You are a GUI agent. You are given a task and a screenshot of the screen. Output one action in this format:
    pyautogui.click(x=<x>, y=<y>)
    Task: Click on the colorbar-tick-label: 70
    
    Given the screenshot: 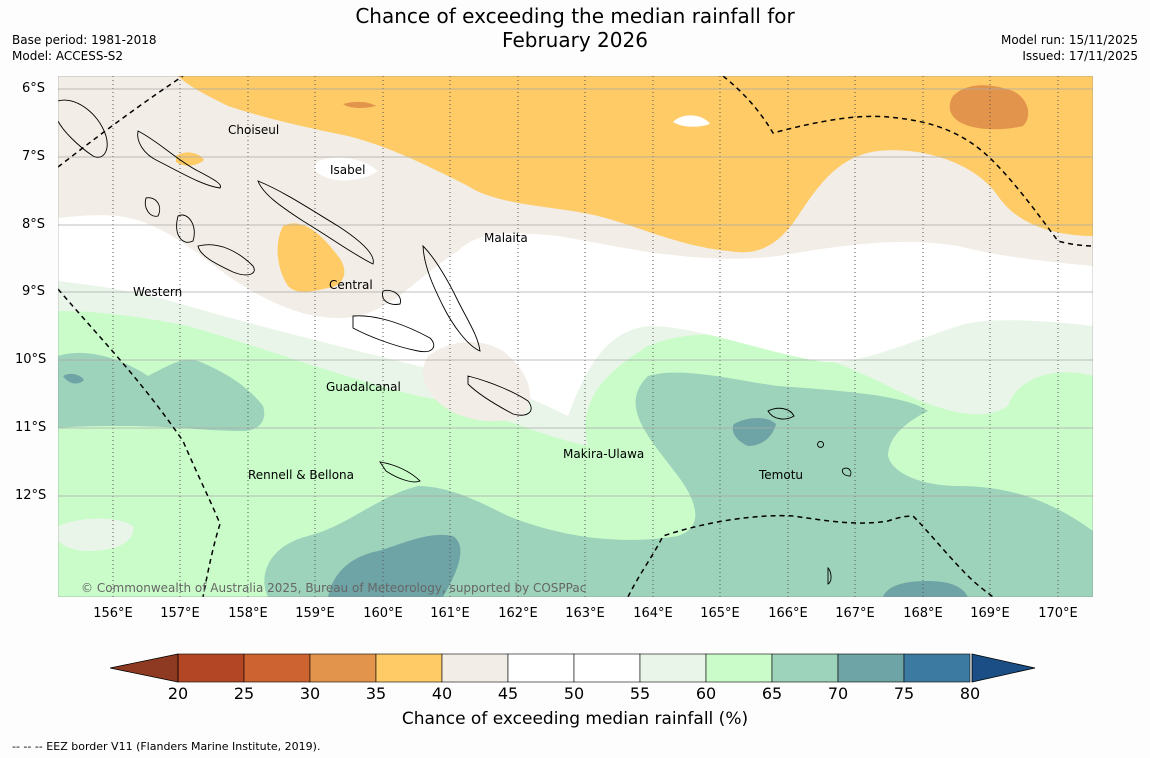 What is the action you would take?
    pyautogui.click(x=838, y=693)
    